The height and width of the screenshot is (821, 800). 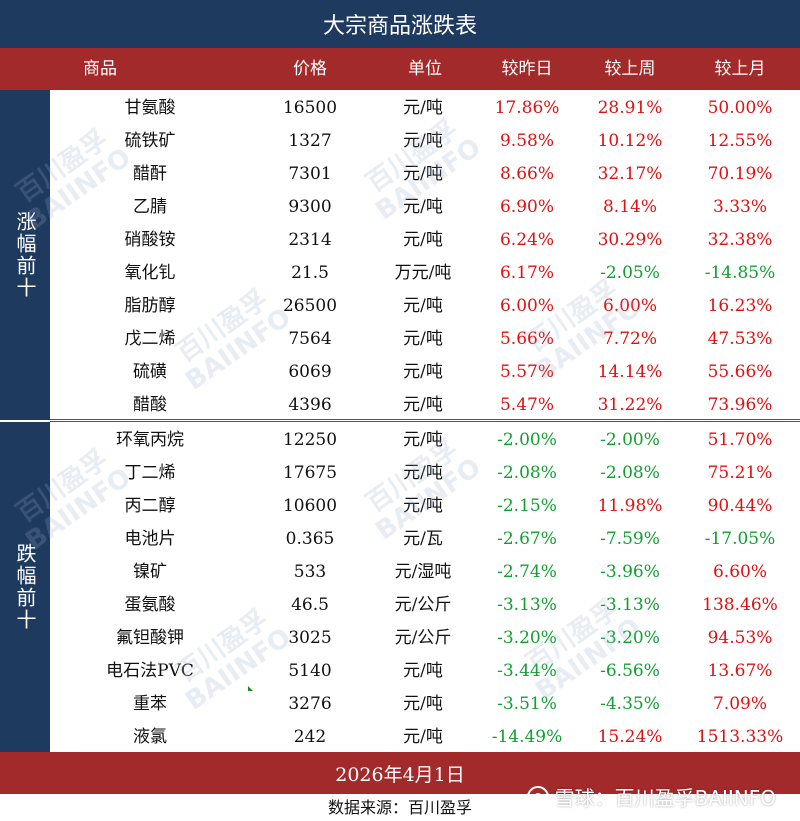 What do you see at coordinates (740, 539) in the screenshot?
I see `cell-month: -17.05%` at bounding box center [740, 539].